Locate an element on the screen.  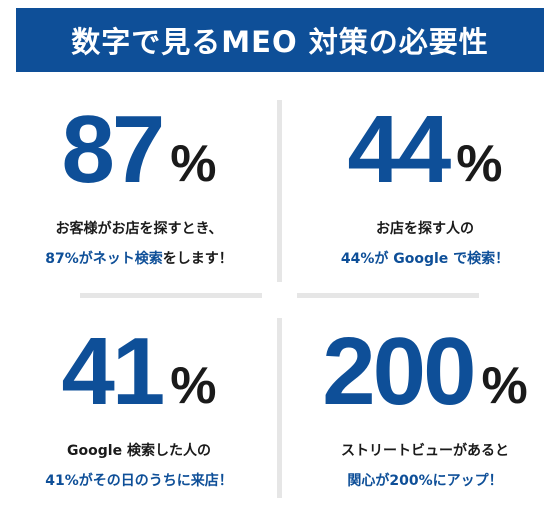
stat-caption-highlight: 87%がネット検索 is located at coordinates (104, 259).